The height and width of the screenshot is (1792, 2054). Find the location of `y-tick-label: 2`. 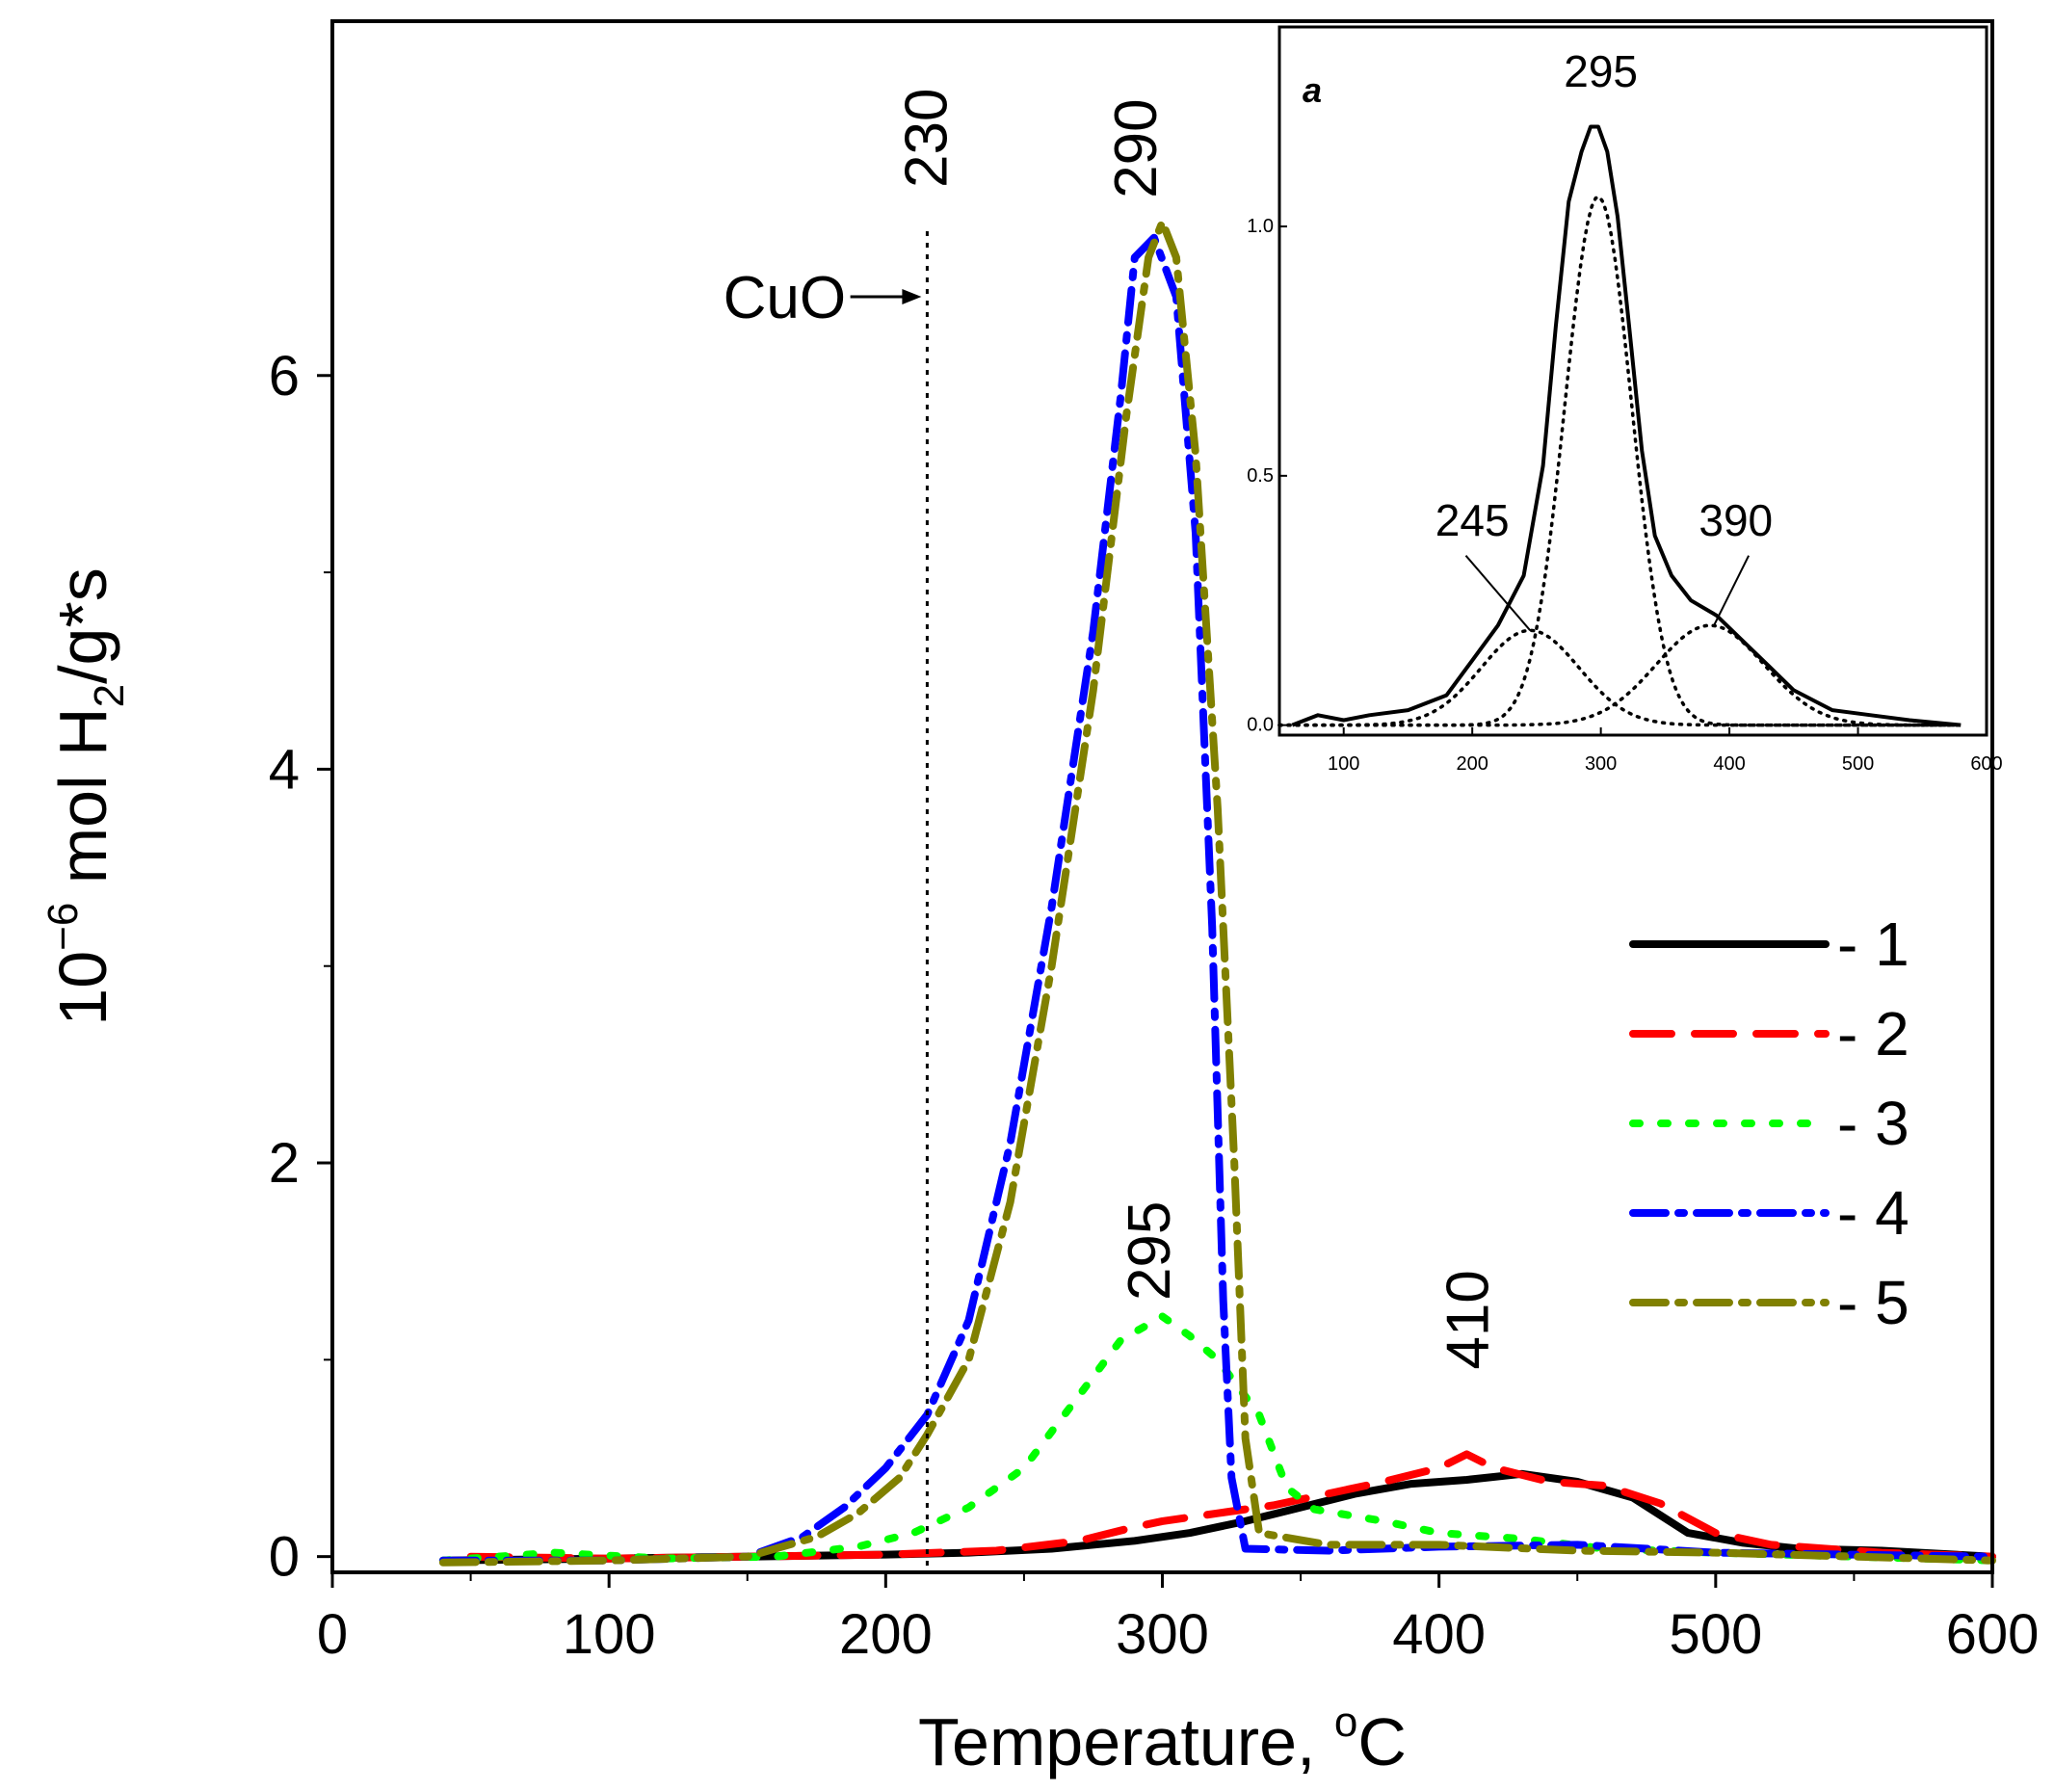

y-tick-label: 2 is located at coordinates (284, 1163).